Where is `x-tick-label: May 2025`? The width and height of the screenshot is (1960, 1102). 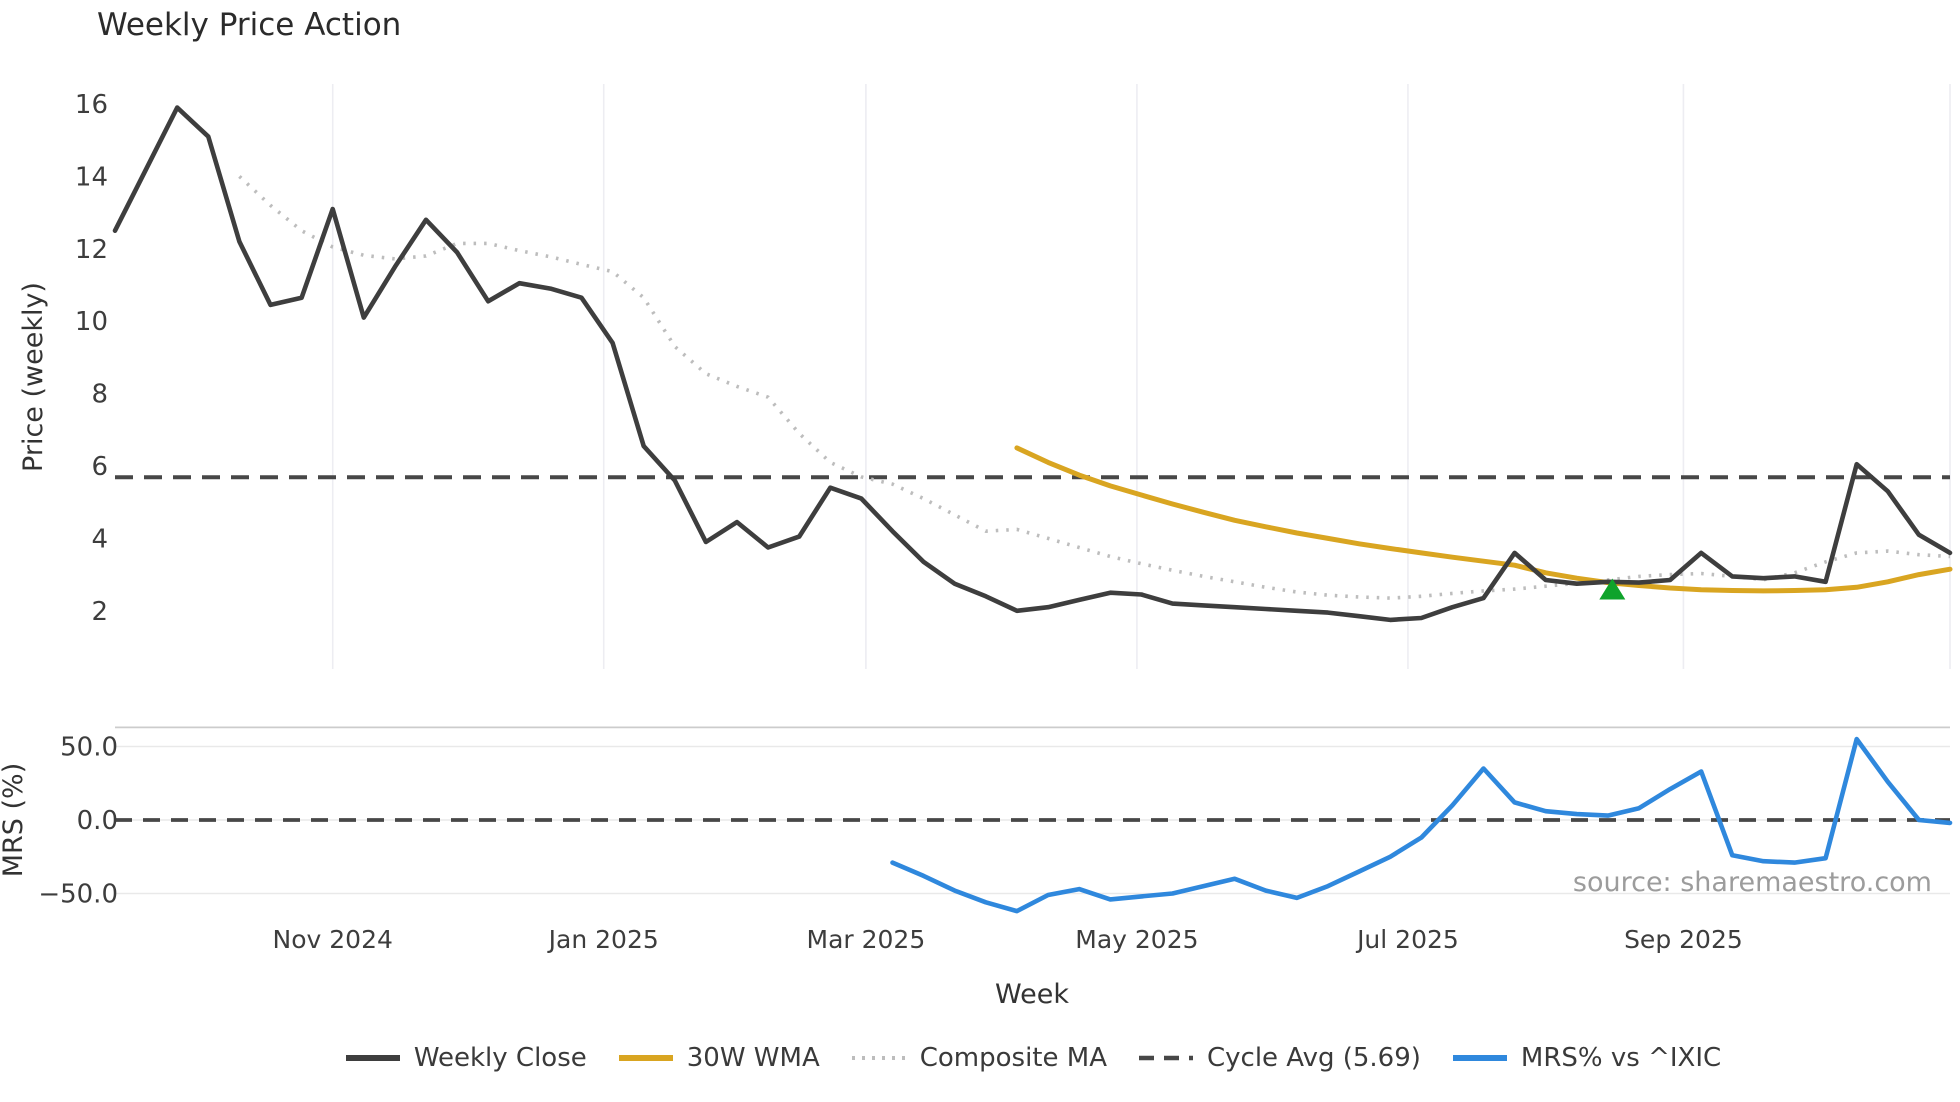 x-tick-label: May 2025 is located at coordinates (1136, 939).